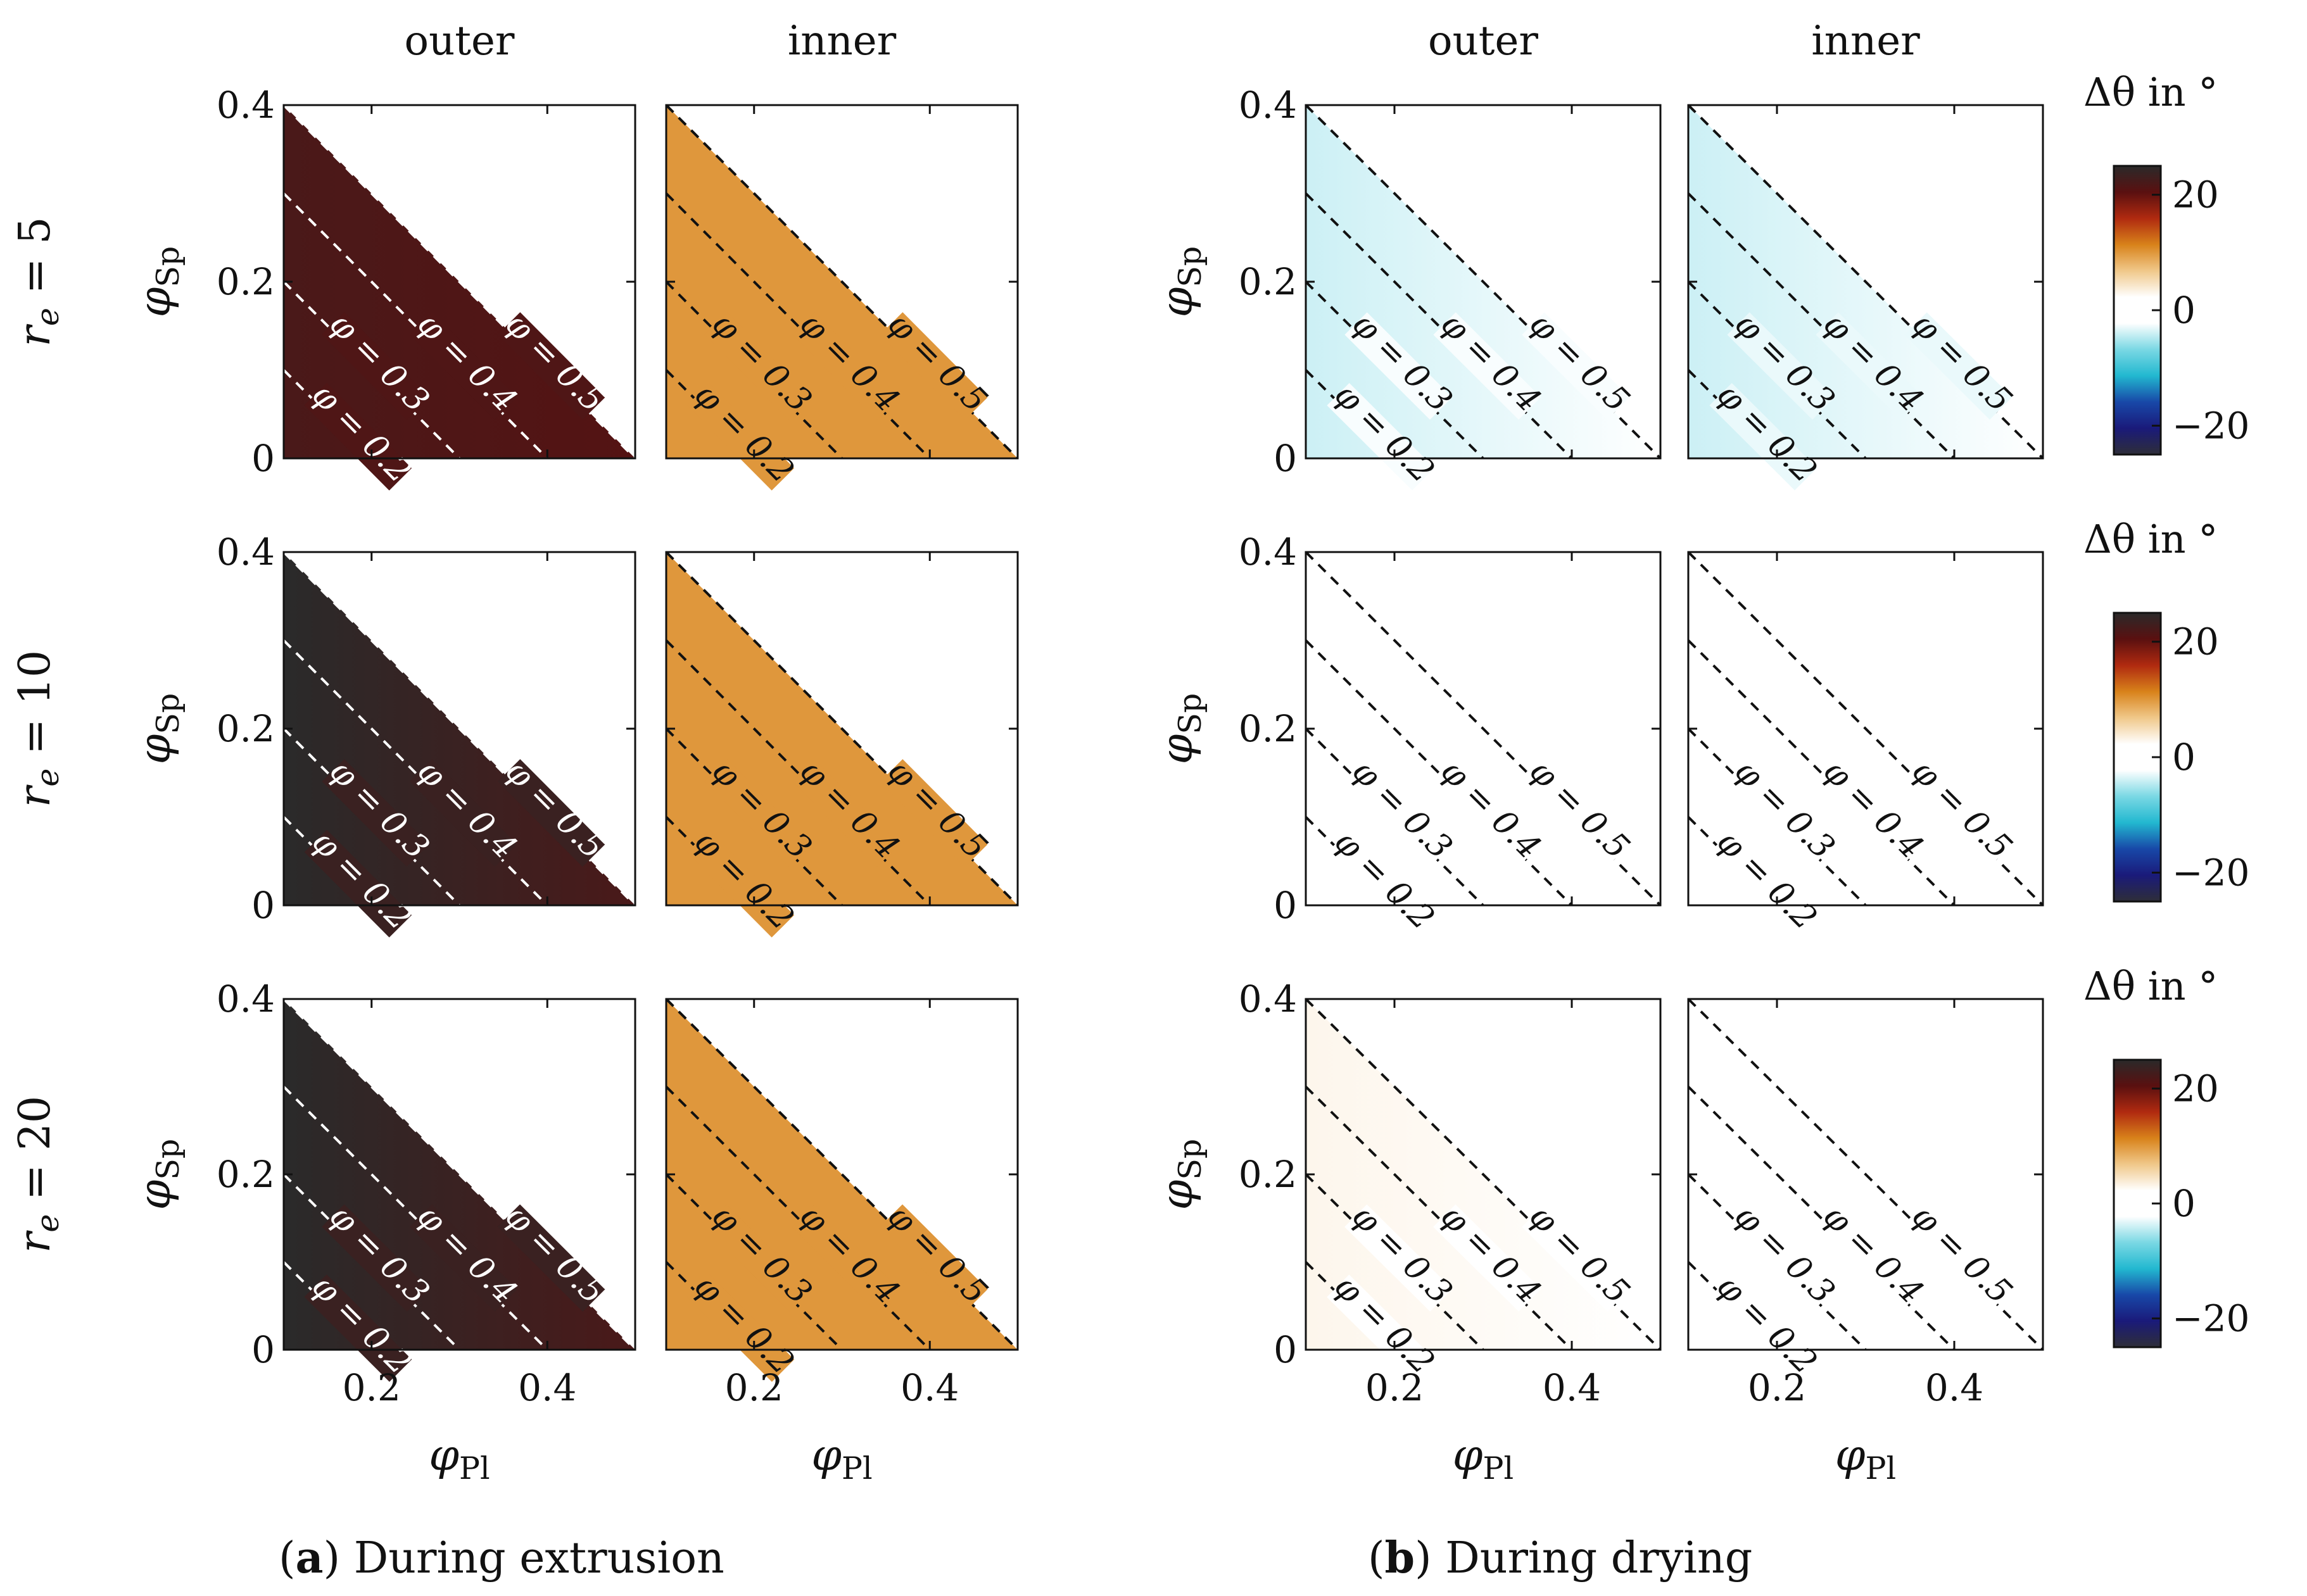 This screenshot has height=1596, width=2307. I want to click on row-label-text: re = 5, so click(38, 282).